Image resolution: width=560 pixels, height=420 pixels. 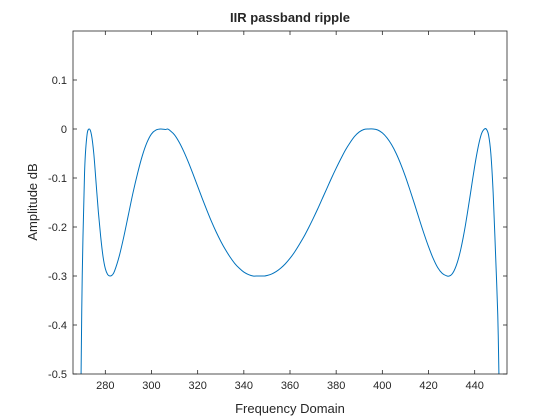 I want to click on x-axis-label: Frequency Domain, so click(x=290, y=408).